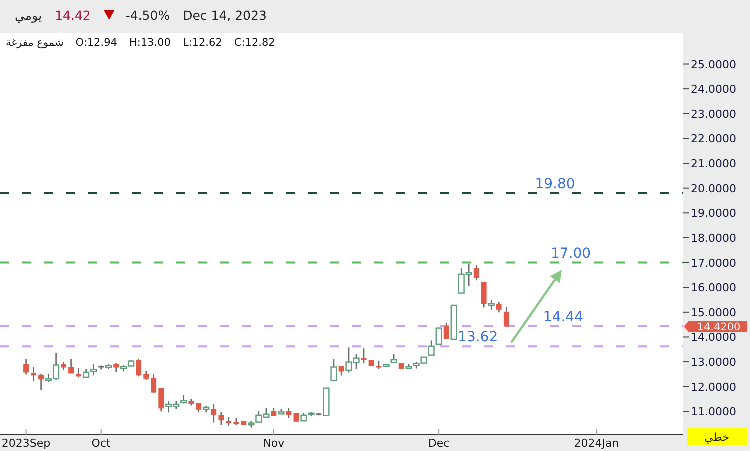  I want to click on y-tick-label: 22.0000, so click(713, 139).